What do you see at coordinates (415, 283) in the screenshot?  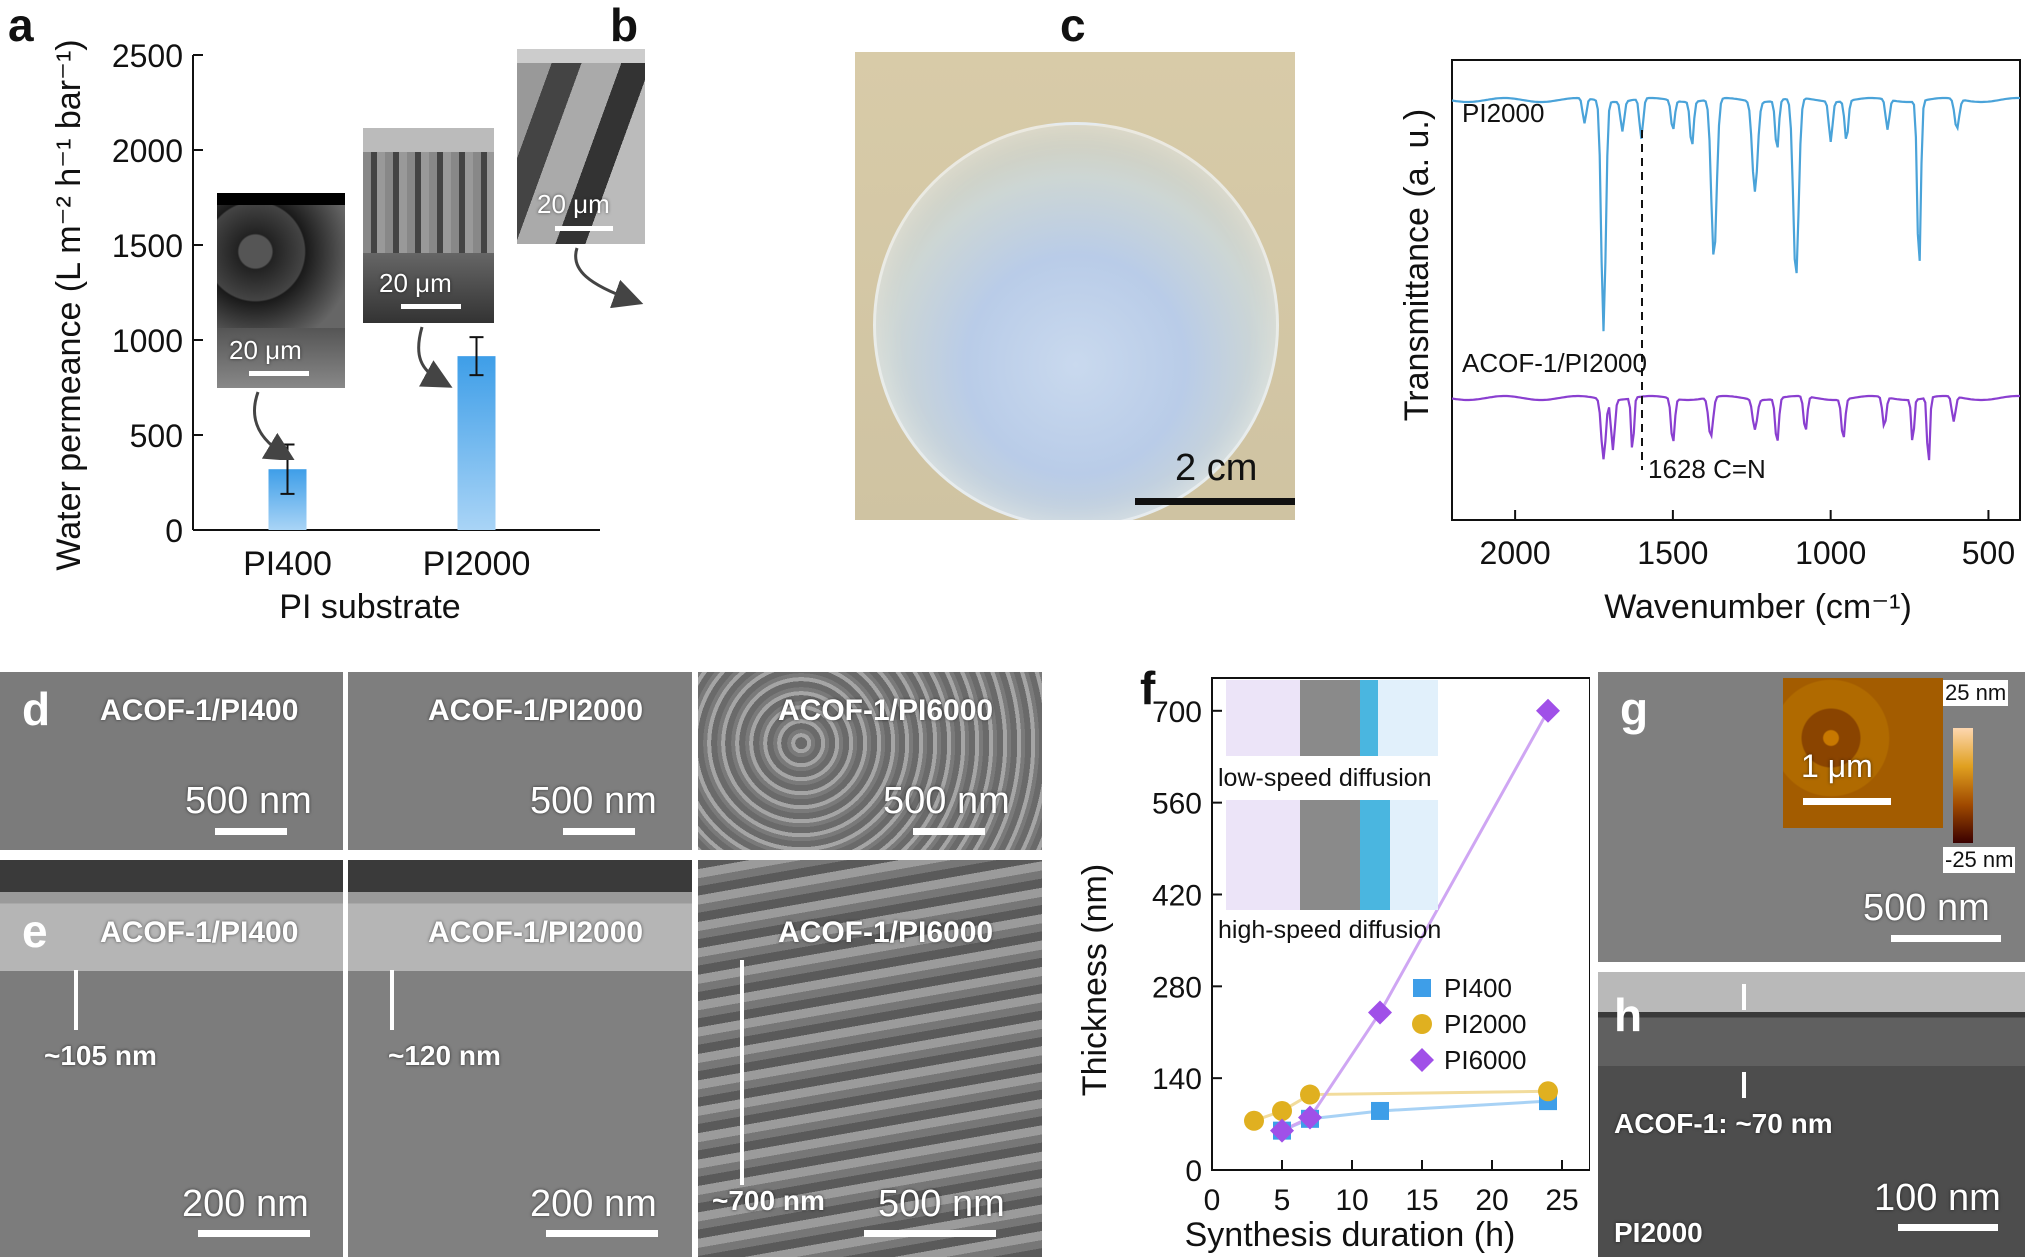 I see `sem-inset-pi2000-scale: 20 μm` at bounding box center [415, 283].